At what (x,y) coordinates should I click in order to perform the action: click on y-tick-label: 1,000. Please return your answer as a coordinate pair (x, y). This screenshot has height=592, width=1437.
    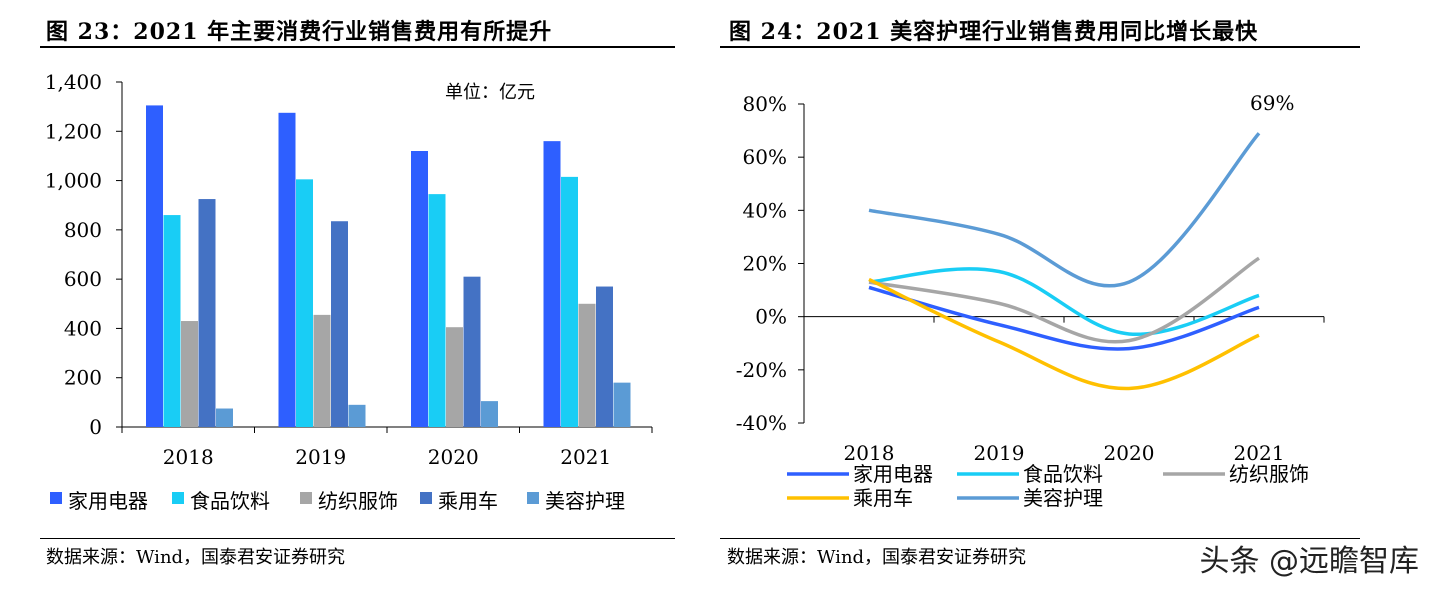
    Looking at the image, I should click on (73, 181).